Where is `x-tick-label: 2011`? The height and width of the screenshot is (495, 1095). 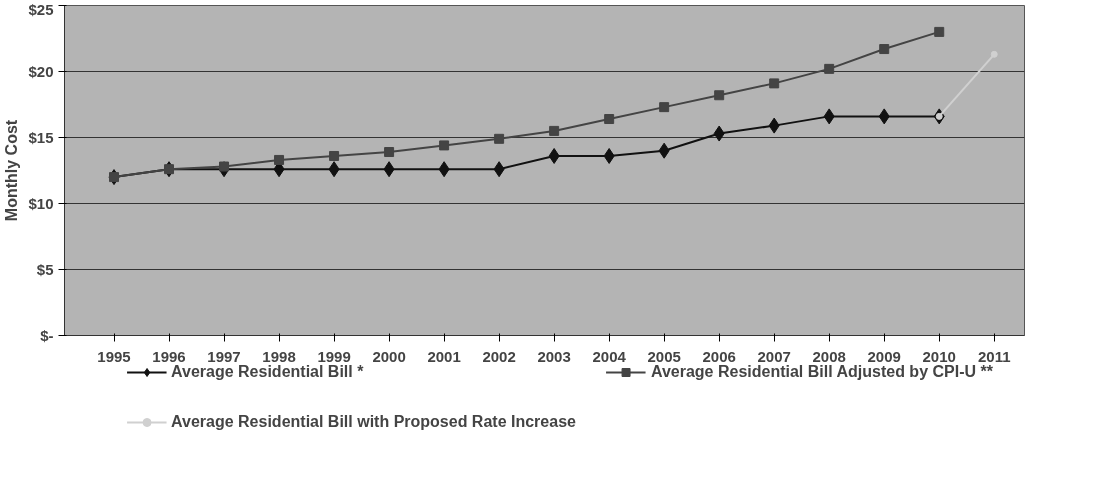
x-tick-label: 2011 is located at coordinates (994, 356).